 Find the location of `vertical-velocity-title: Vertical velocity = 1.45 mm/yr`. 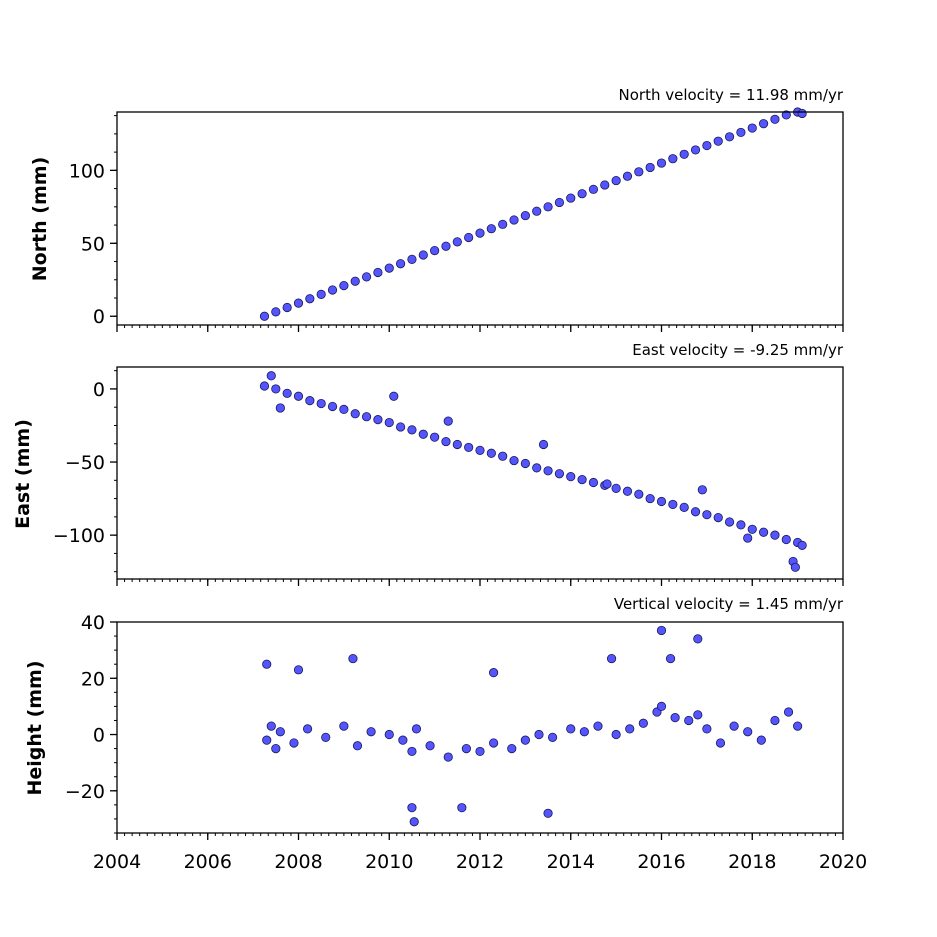

vertical-velocity-title: Vertical velocity = 1.45 mm/yr is located at coordinates (729, 604).